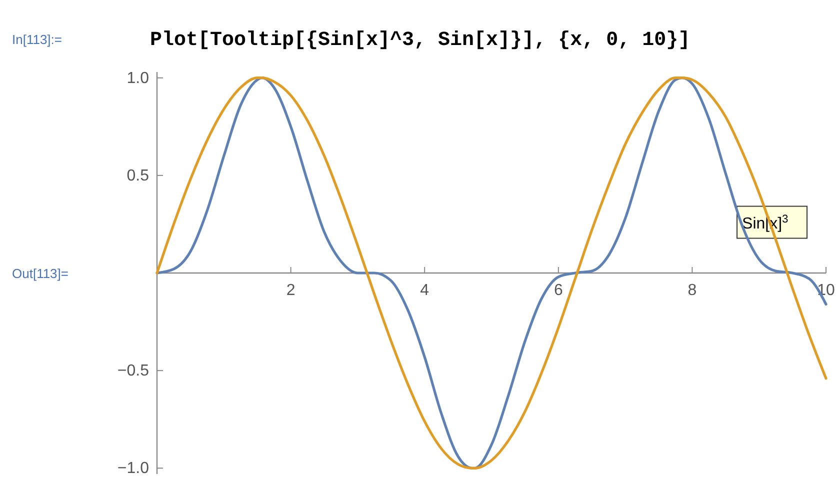 The height and width of the screenshot is (490, 838). What do you see at coordinates (558, 290) in the screenshot?
I see `x-tick-label: 6` at bounding box center [558, 290].